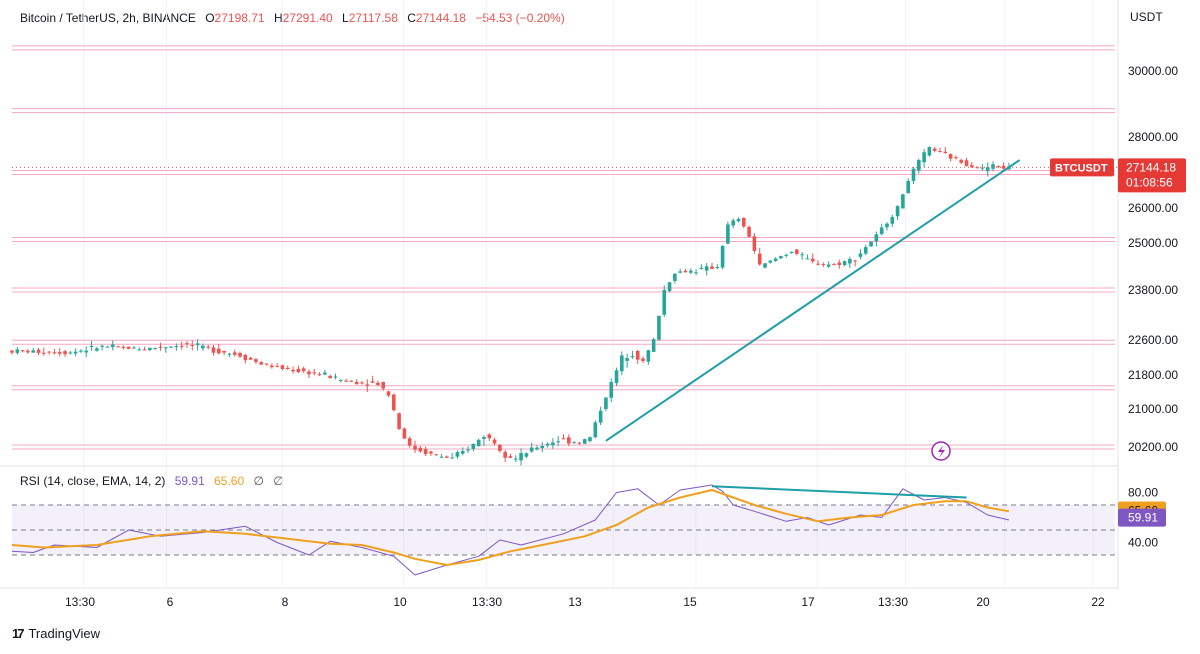  What do you see at coordinates (1153, 375) in the screenshot?
I see `price-tick-label: 21800.00` at bounding box center [1153, 375].